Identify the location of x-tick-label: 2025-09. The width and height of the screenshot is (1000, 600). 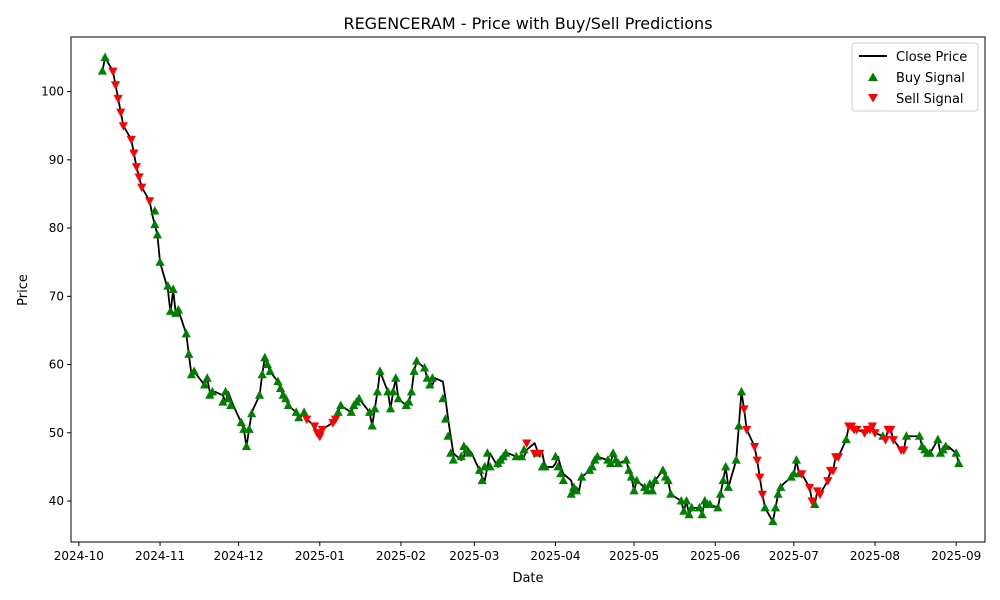
(956, 556).